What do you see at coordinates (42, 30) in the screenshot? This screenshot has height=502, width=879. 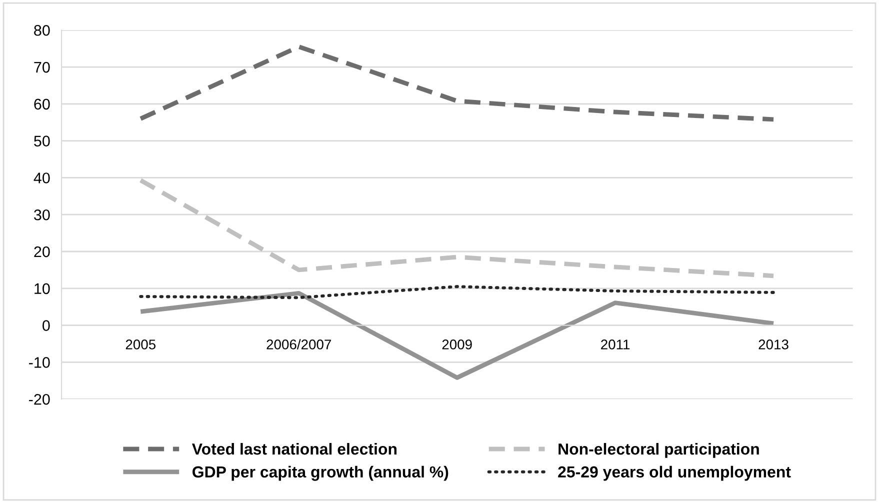 I see `y-tick-label: 80` at bounding box center [42, 30].